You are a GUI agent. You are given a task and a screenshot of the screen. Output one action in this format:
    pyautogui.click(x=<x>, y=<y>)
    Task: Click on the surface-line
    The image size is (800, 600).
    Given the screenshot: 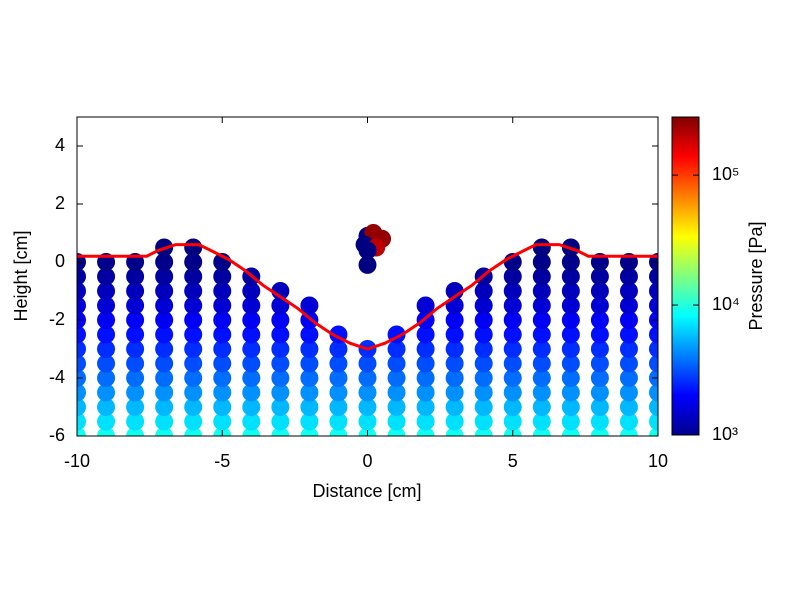 What is the action you would take?
    pyautogui.click(x=367, y=297)
    